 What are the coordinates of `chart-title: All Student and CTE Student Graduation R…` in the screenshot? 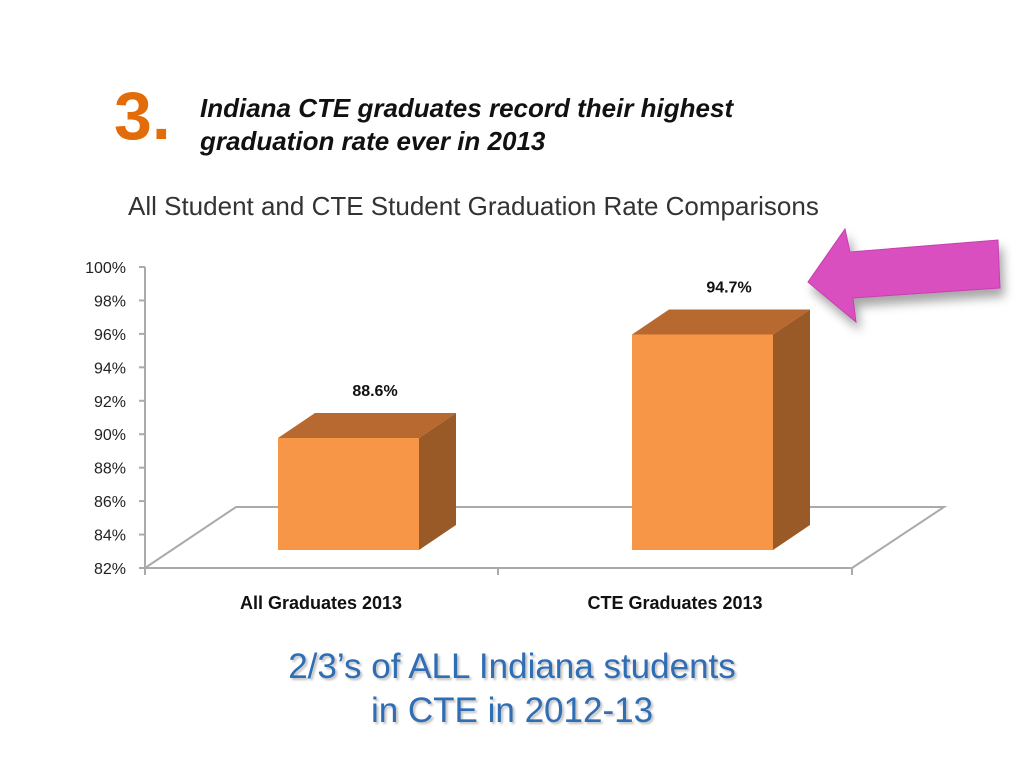 It's located at (473, 206).